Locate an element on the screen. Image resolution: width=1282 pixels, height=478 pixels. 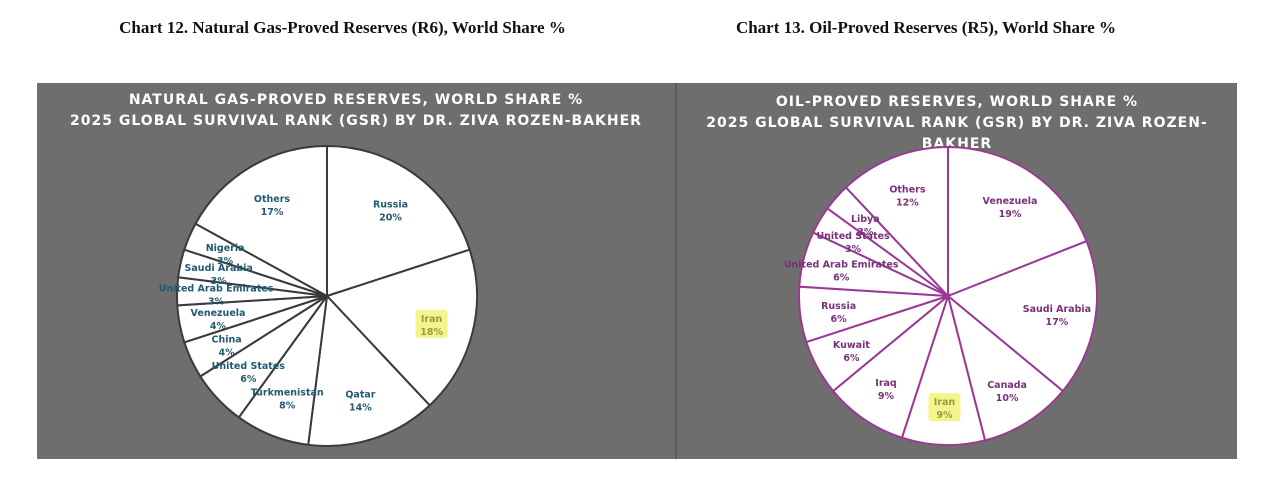
slice-value-united-arab-emirates: 6% is located at coordinates (841, 278).